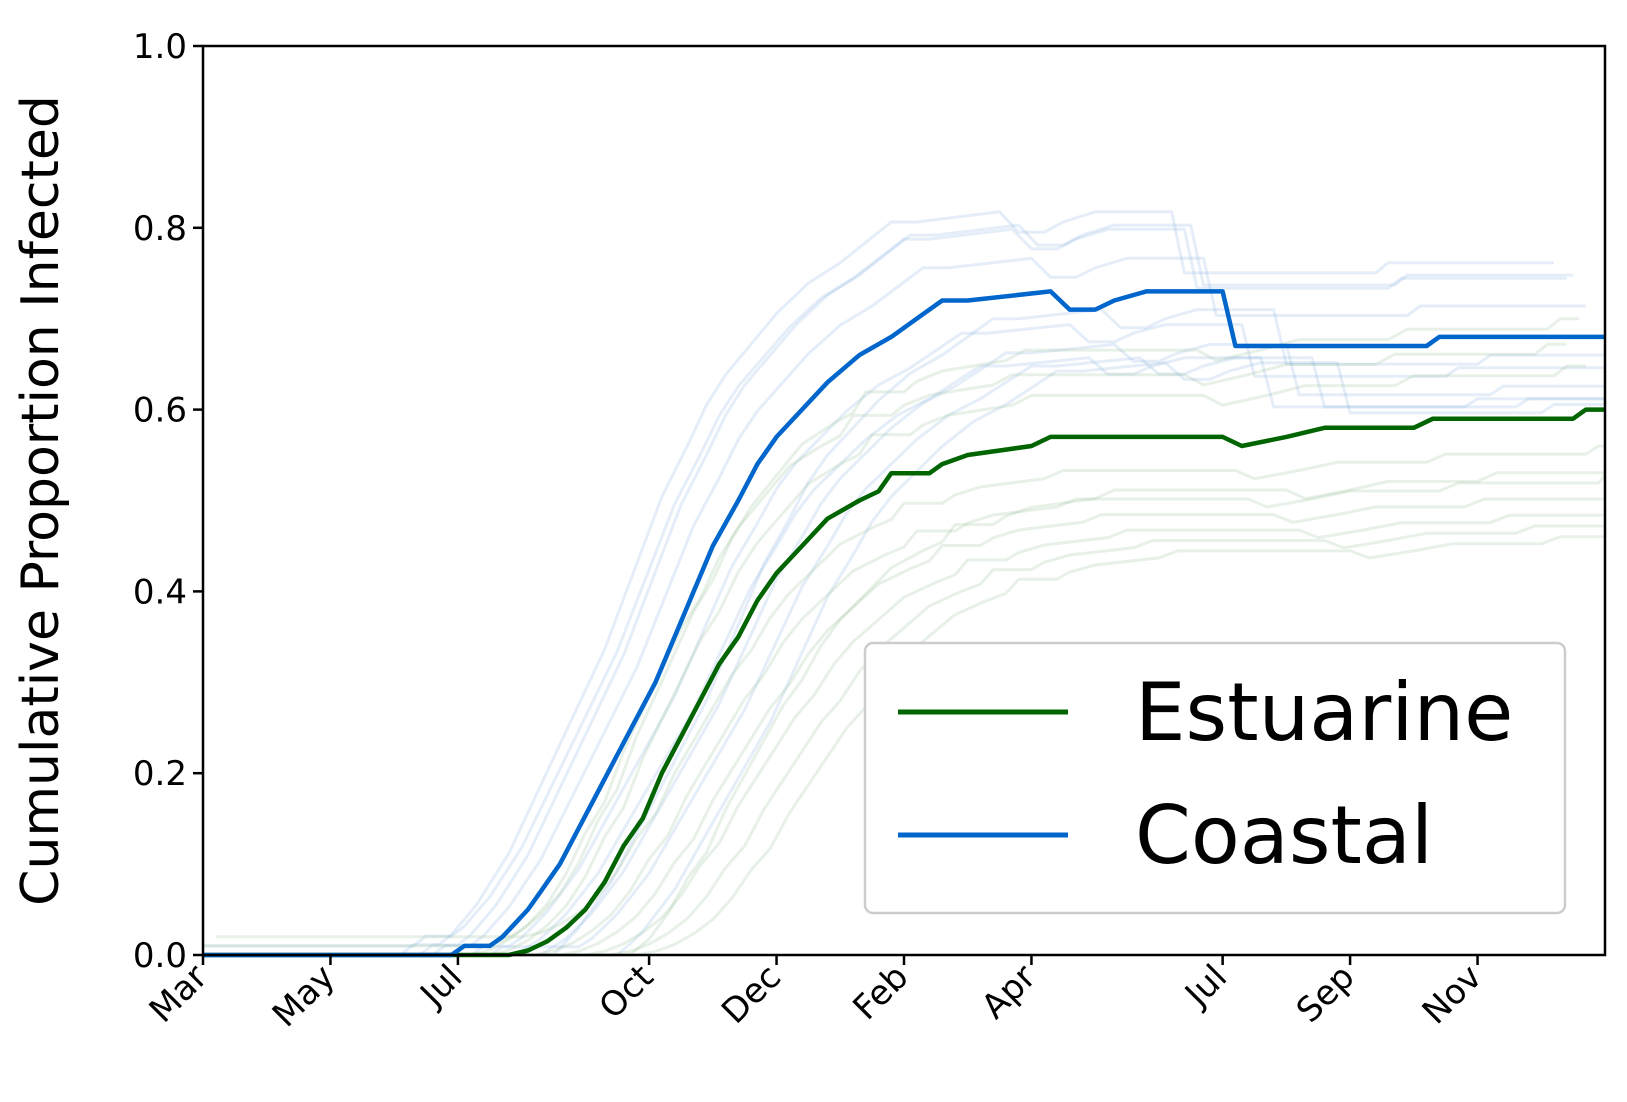  I want to click on y-tick-label: 0.2, so click(160, 774).